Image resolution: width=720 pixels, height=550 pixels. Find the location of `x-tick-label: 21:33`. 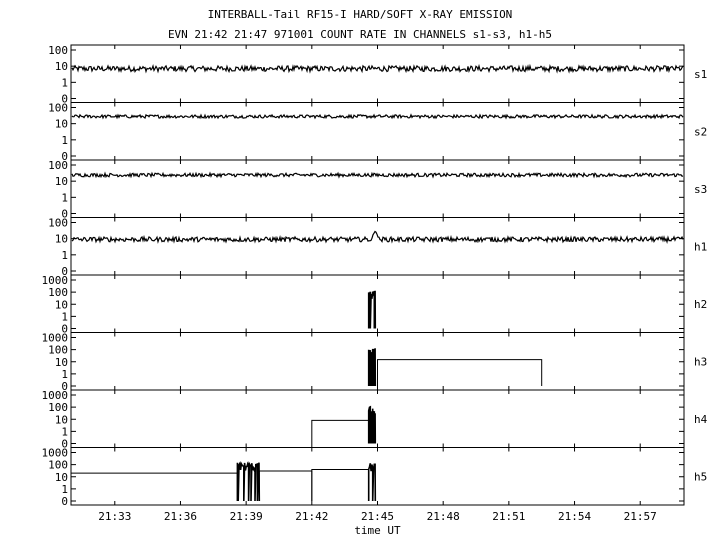

x-tick-label: 21:33 is located at coordinates (114, 516).